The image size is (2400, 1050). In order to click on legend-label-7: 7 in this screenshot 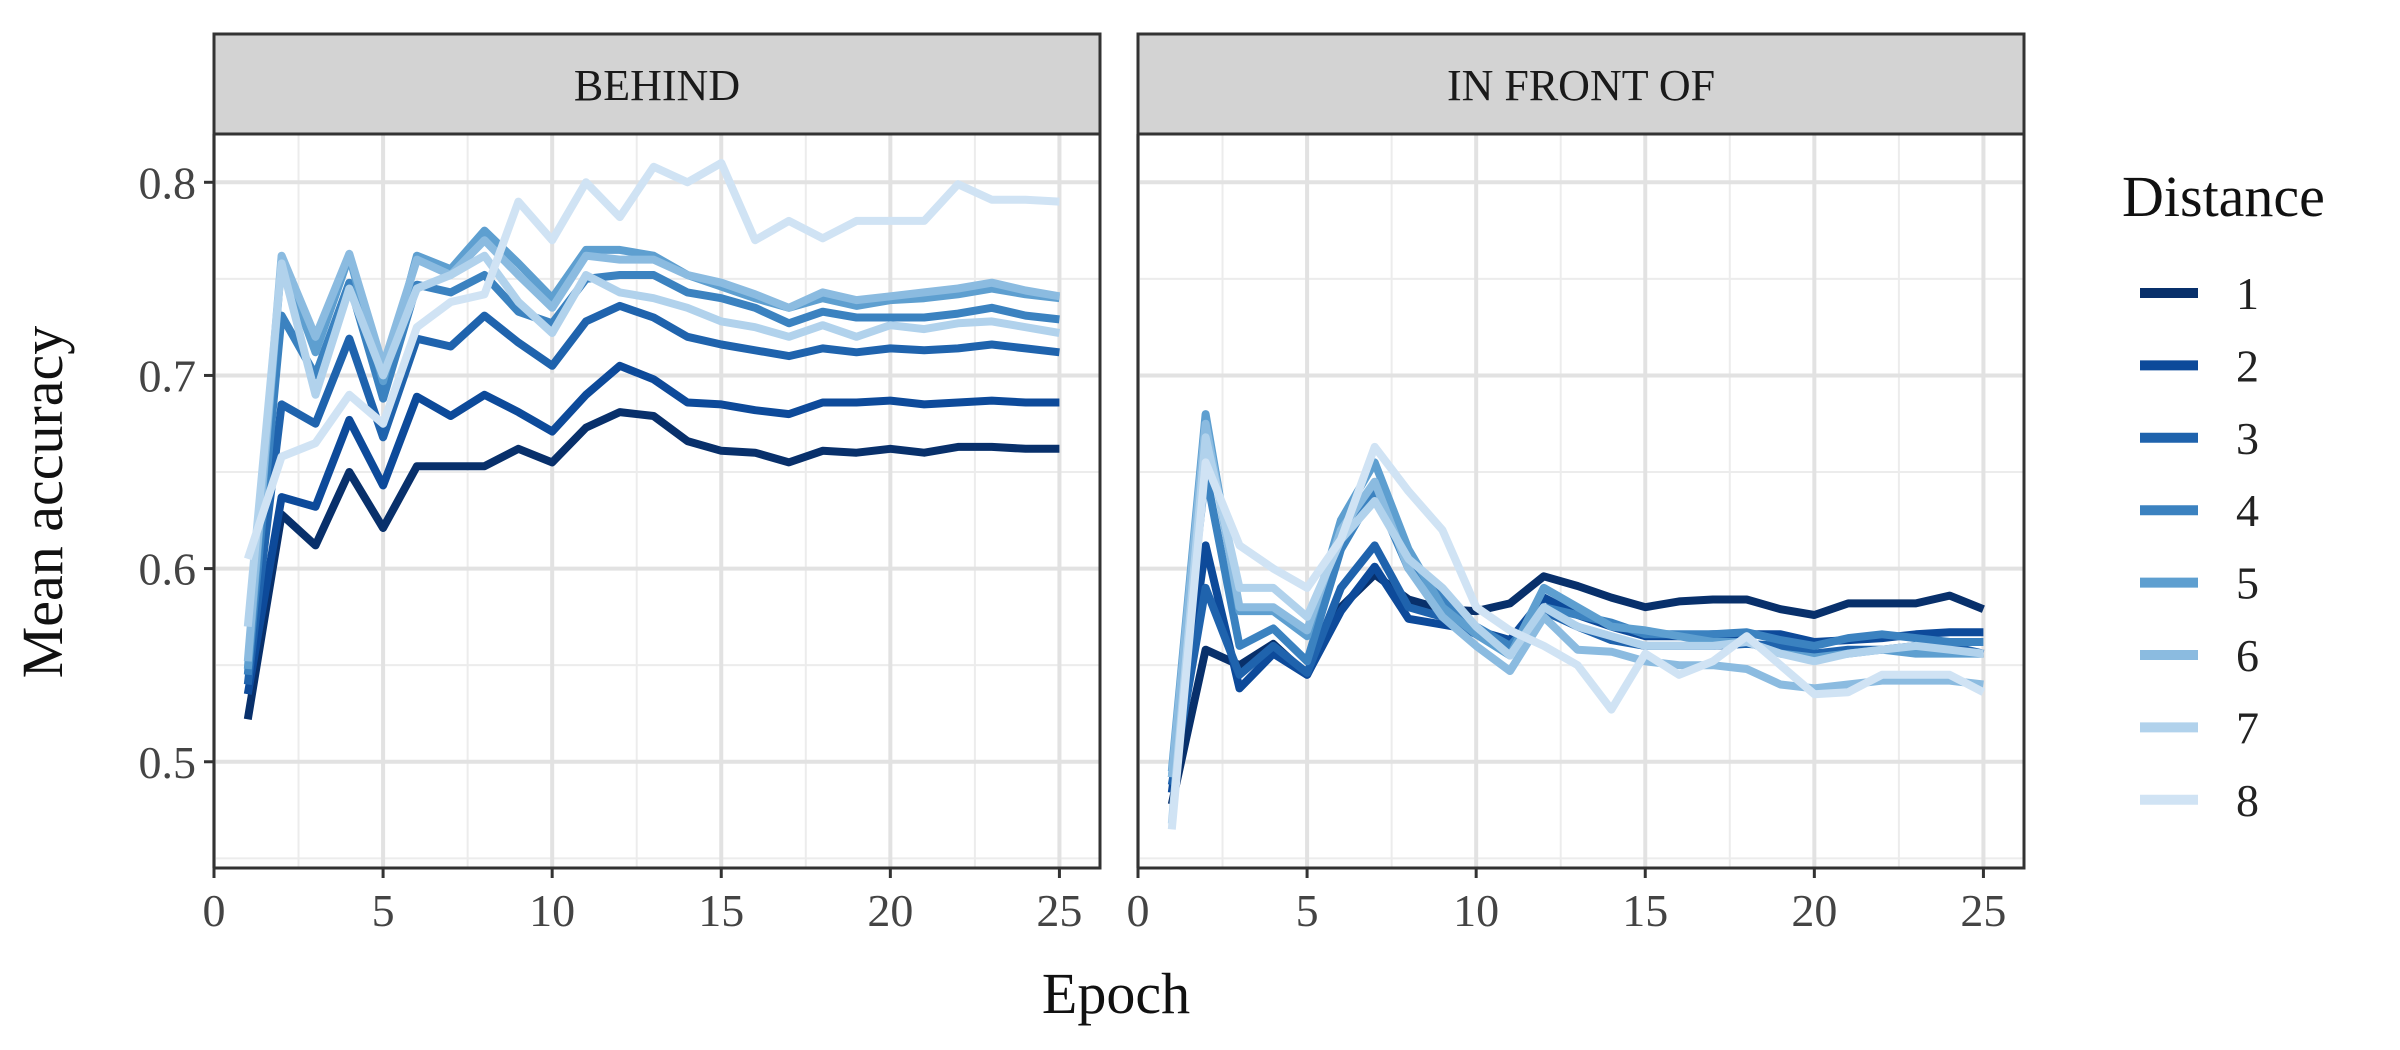, I will do `click(2247, 727)`.